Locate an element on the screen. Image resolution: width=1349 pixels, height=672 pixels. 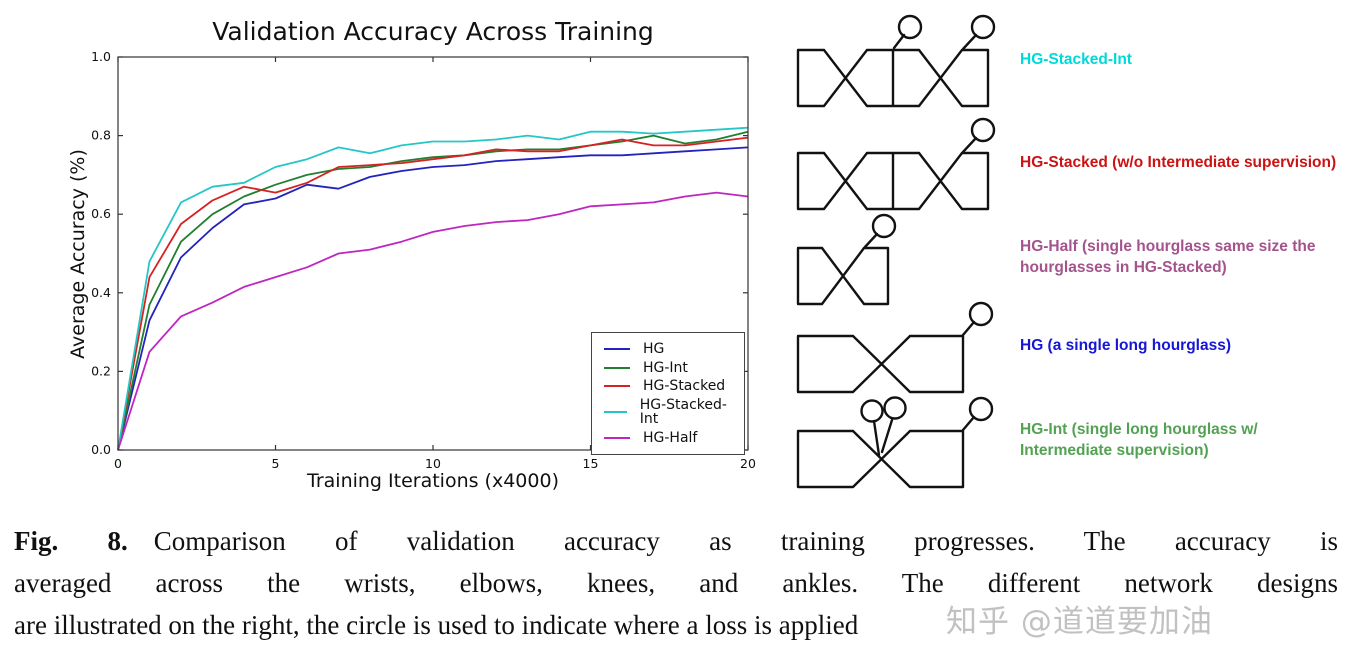
y-tick-label: 0.2 is located at coordinates (101, 370).